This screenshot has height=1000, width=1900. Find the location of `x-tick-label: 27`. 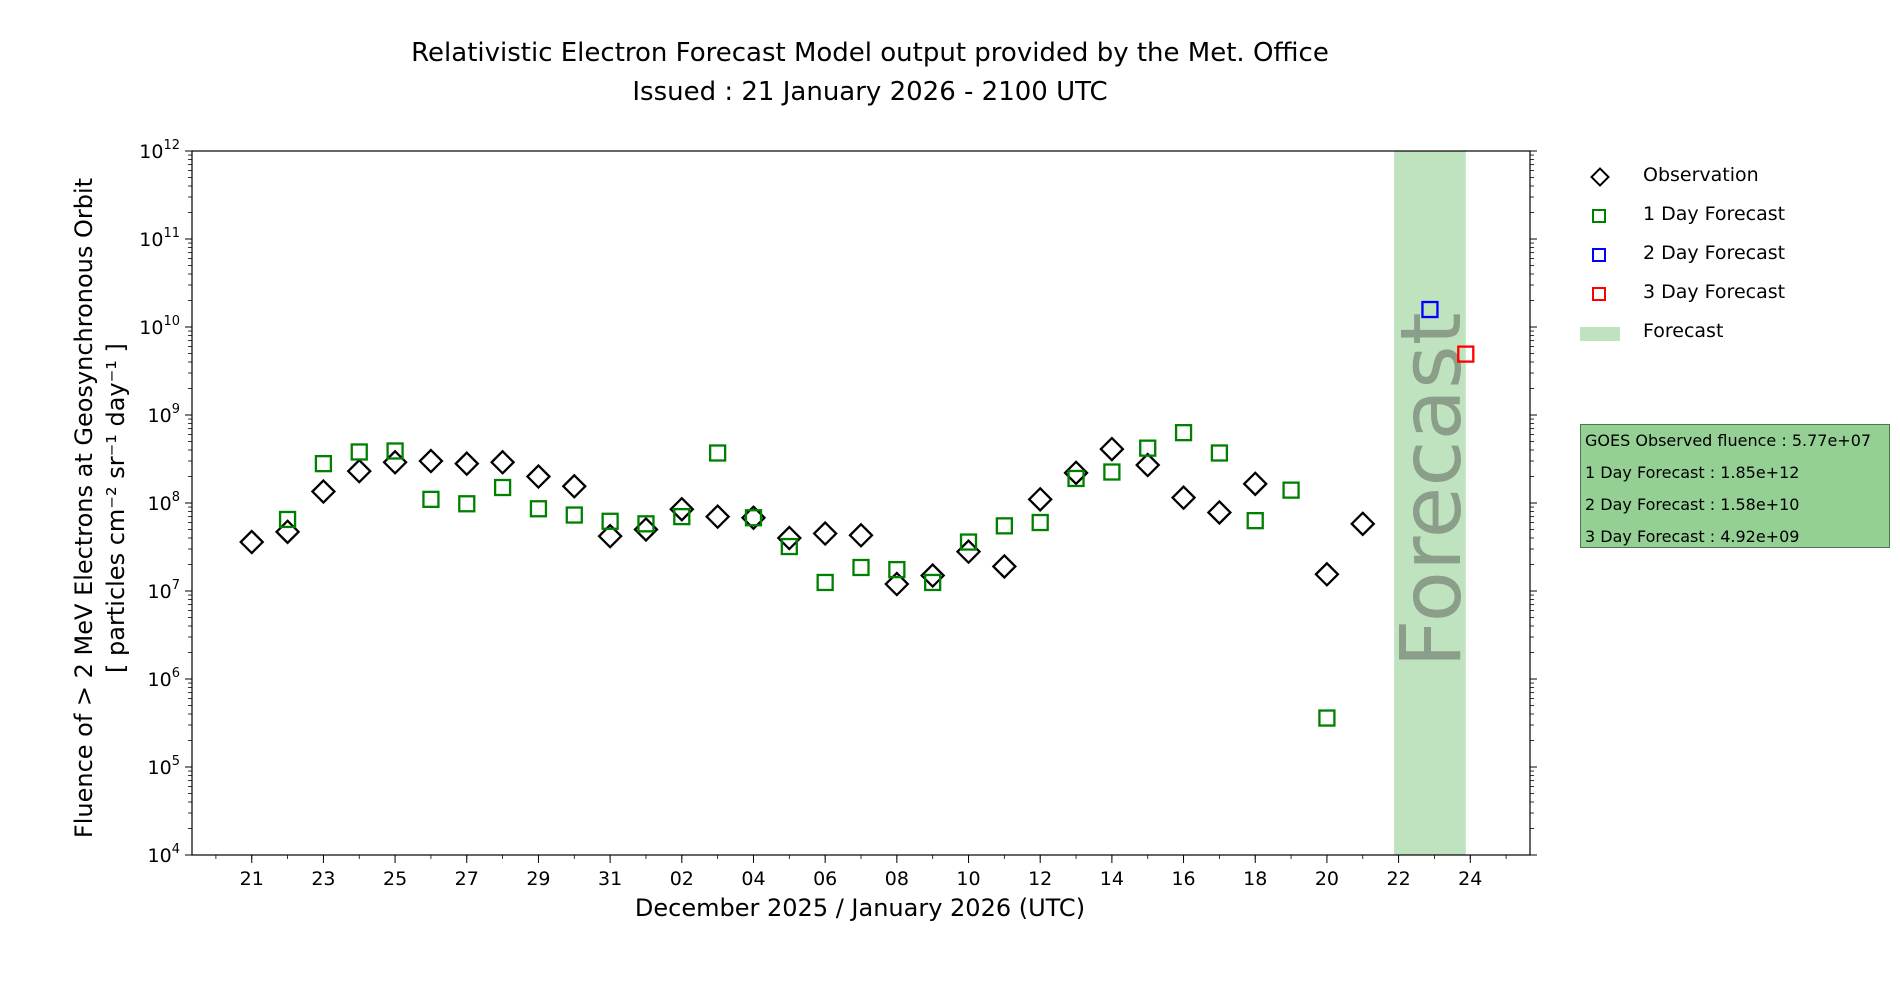

x-tick-label: 27 is located at coordinates (467, 879).